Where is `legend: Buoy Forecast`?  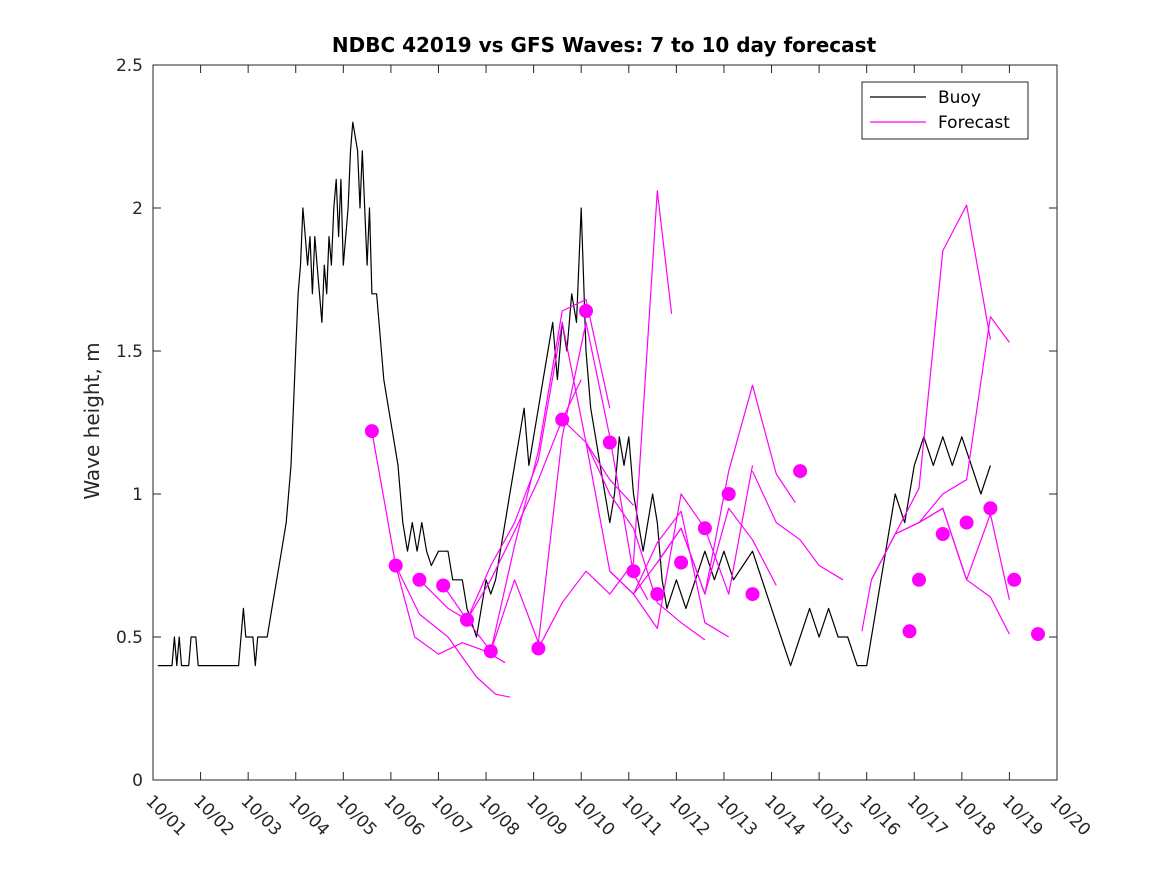 legend: Buoy Forecast is located at coordinates (945, 110).